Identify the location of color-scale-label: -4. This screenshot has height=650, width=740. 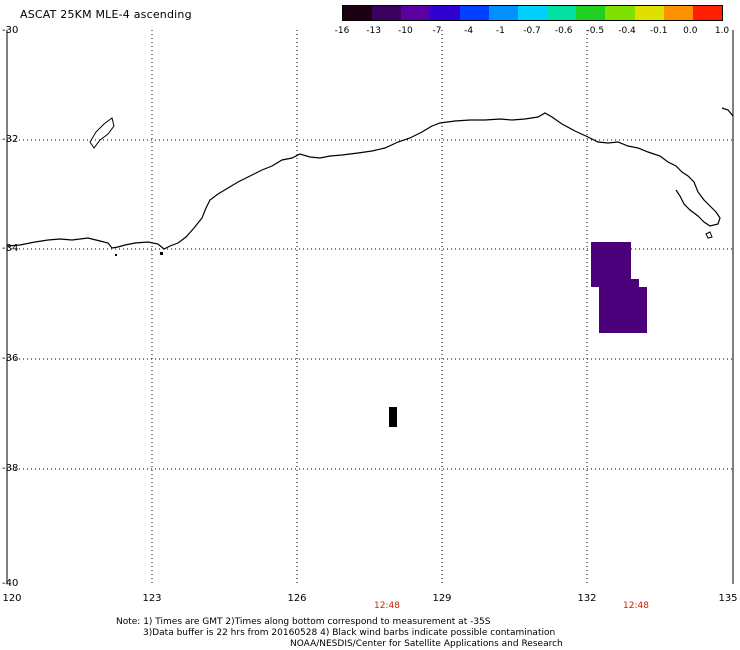
(469, 31).